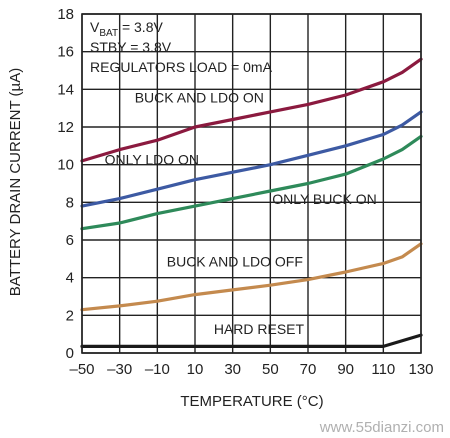 This screenshot has height=438, width=450. I want to click on x-tick-label: 90, so click(345, 369).